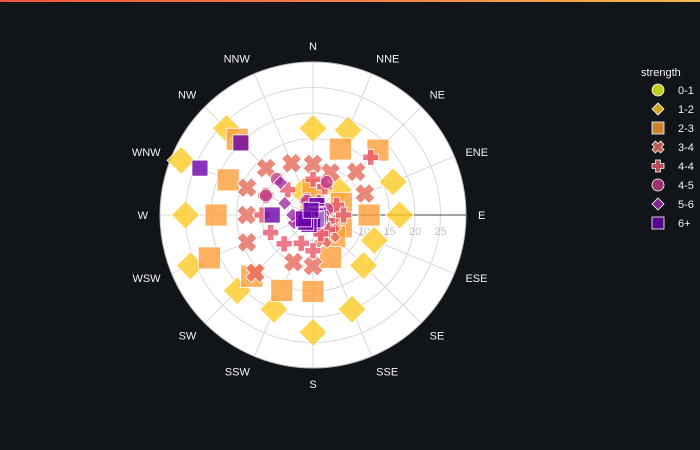  I want to click on top-accent-bar, so click(350, 1).